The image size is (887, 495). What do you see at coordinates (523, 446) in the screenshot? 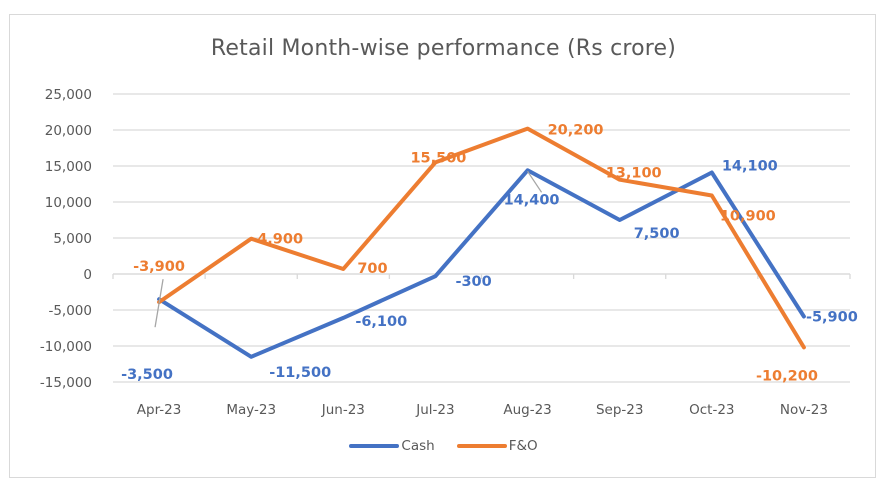
I see `legend-label-fno: F&O` at bounding box center [523, 446].